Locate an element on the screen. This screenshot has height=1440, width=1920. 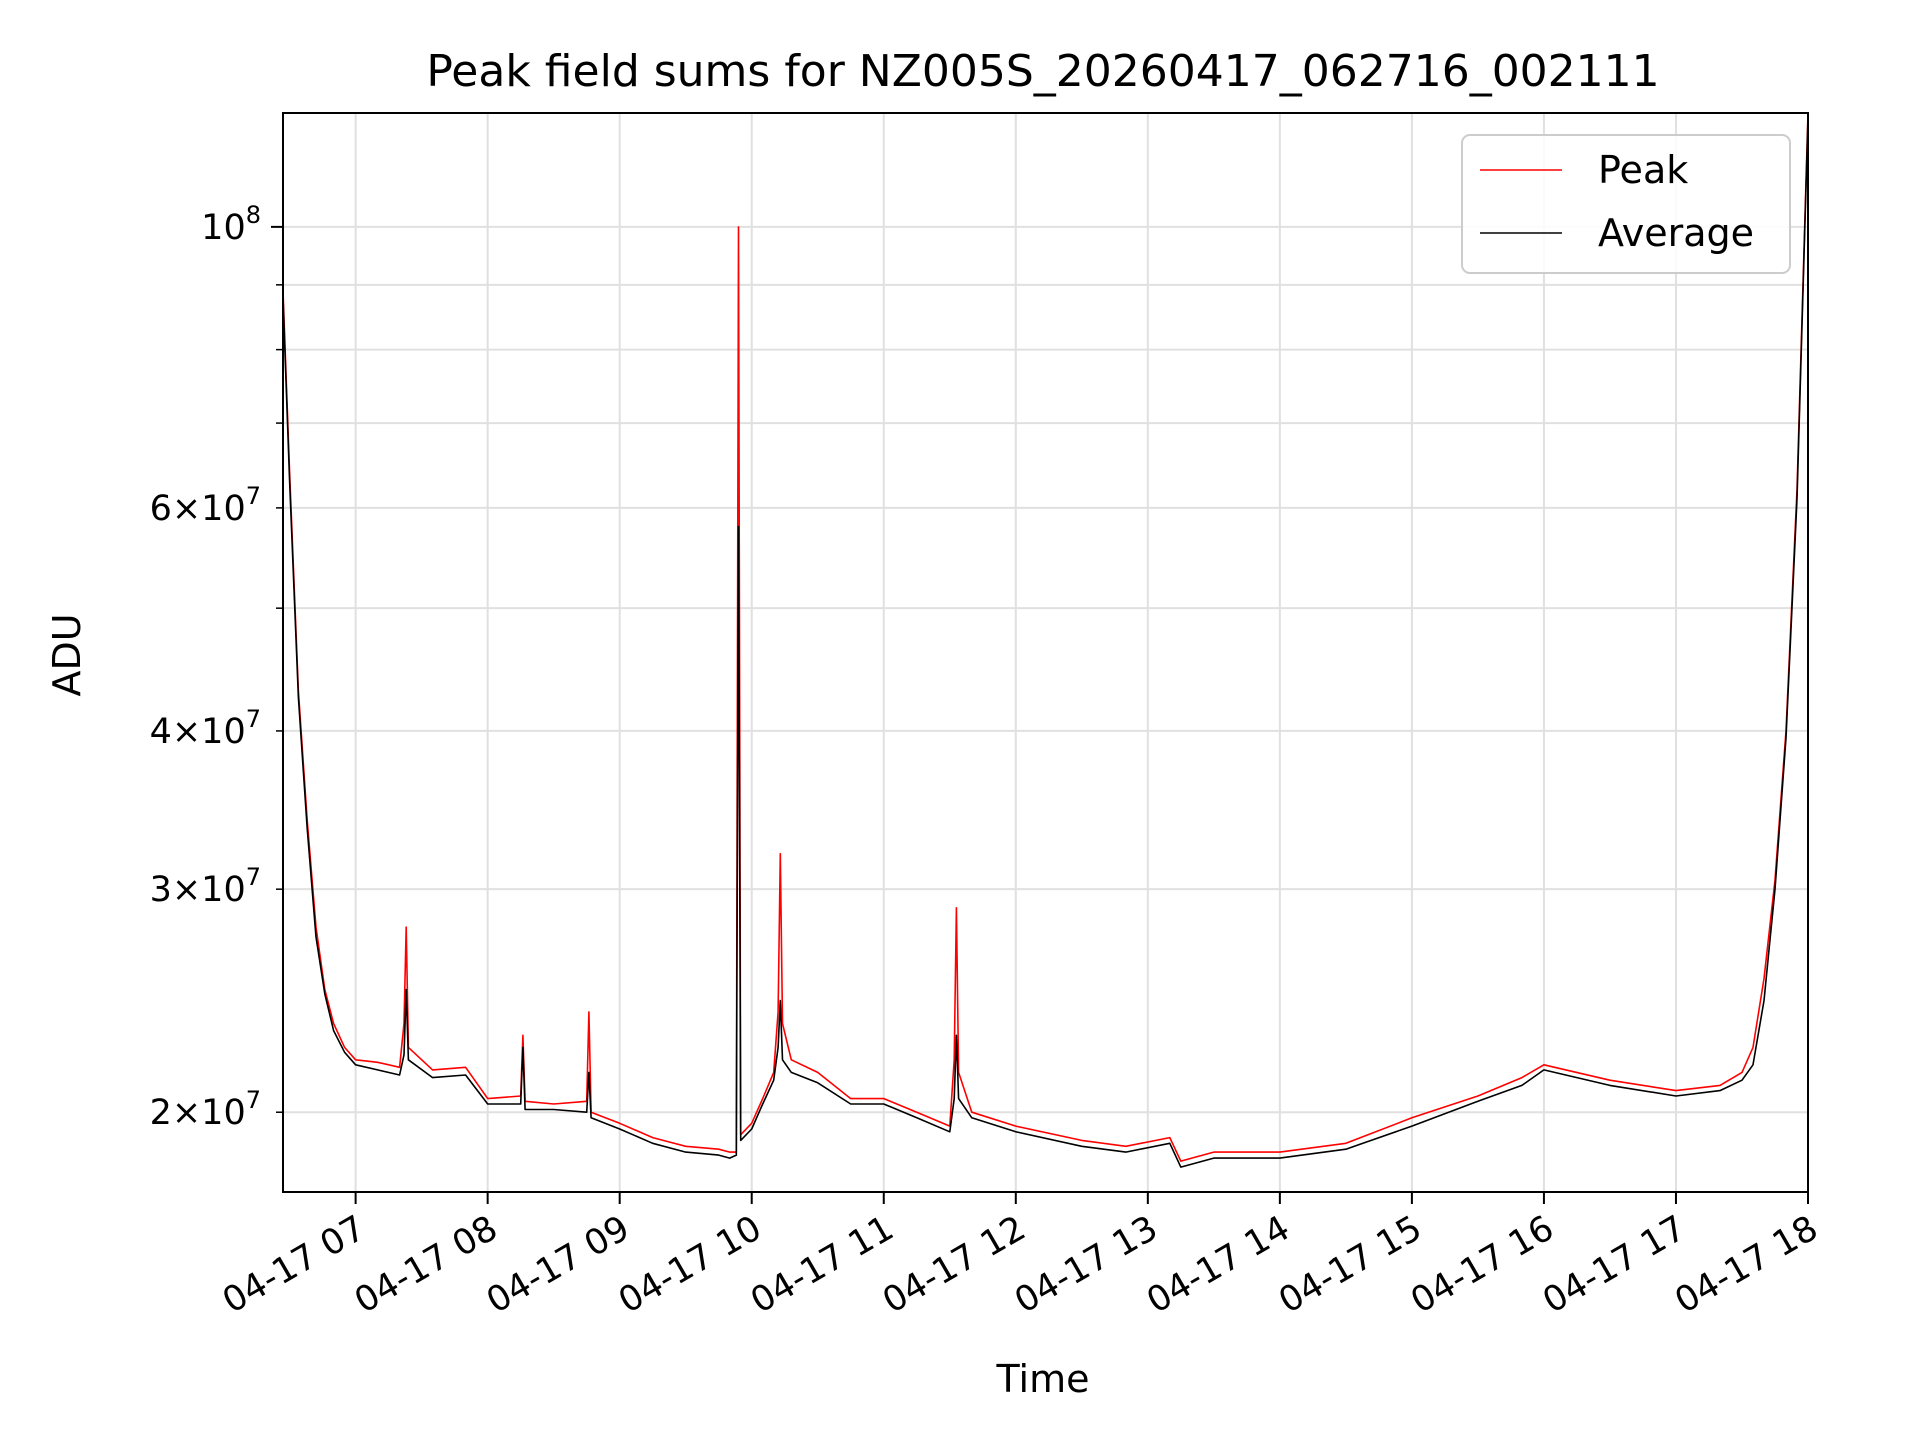
x-tick-label: 04-17 13 is located at coordinates (1086, 1264).